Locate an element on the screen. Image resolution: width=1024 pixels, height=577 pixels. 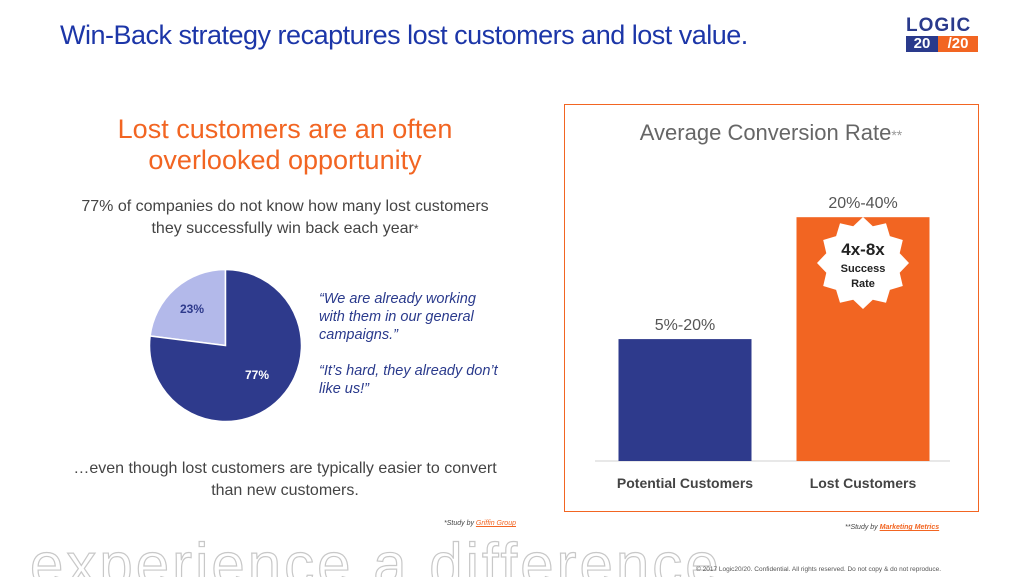
logo-top-text: LOGIC is located at coordinates (939, 25).